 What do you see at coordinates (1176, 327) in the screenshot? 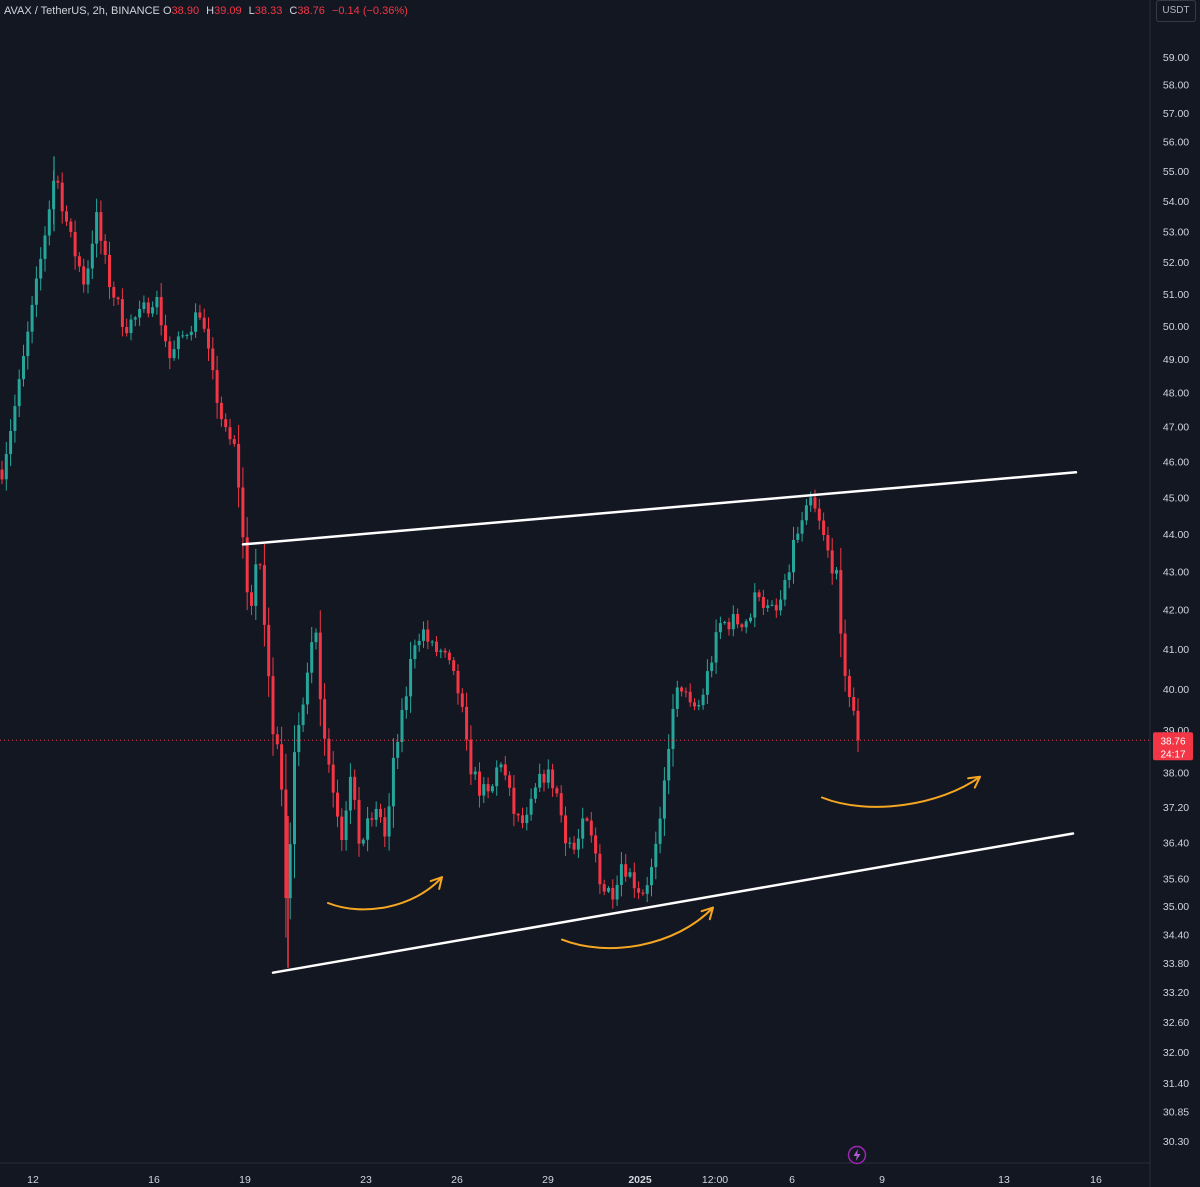
I see `y-tick-label: 50.00` at bounding box center [1176, 327].